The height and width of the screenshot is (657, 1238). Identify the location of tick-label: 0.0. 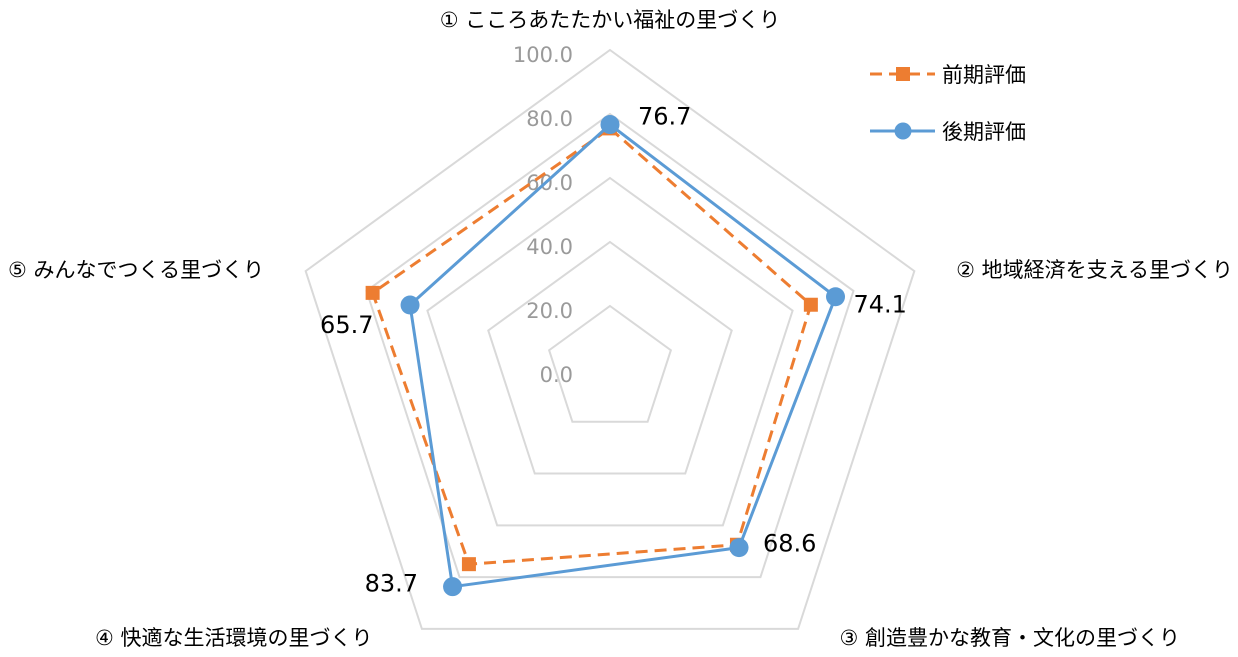
(556, 375).